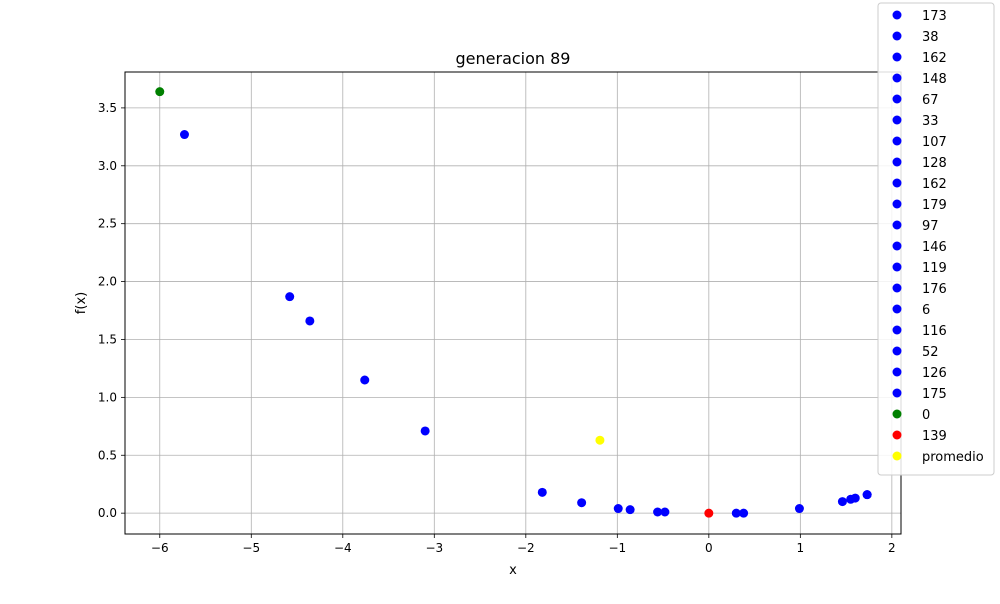  I want to click on data-point-promedio, so click(600, 440).